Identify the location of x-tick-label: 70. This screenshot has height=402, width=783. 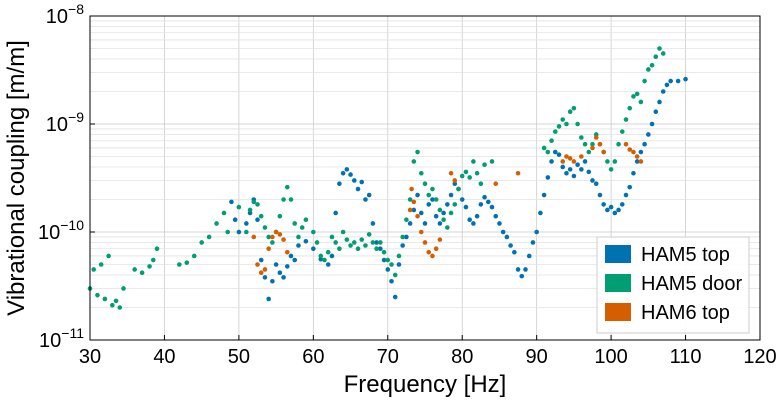
(388, 357).